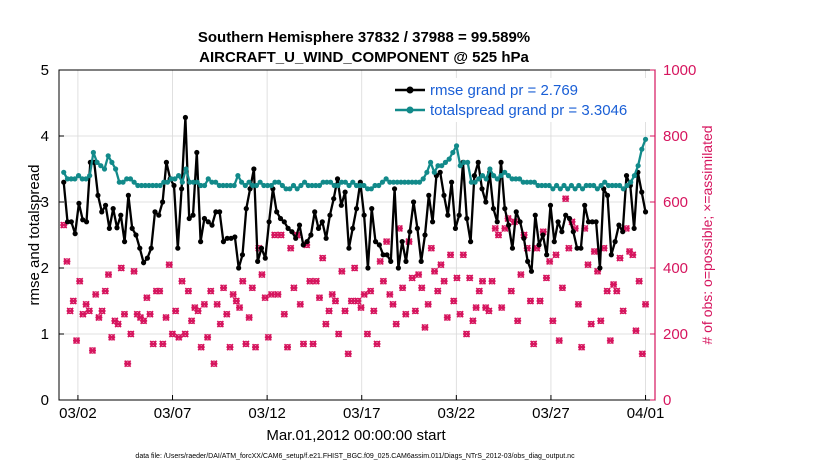 This screenshot has width=830, height=470. What do you see at coordinates (52, 235) in the screenshot?
I see `y-axis-left-ticks: 0 1 2 3 4 5` at bounding box center [52, 235].